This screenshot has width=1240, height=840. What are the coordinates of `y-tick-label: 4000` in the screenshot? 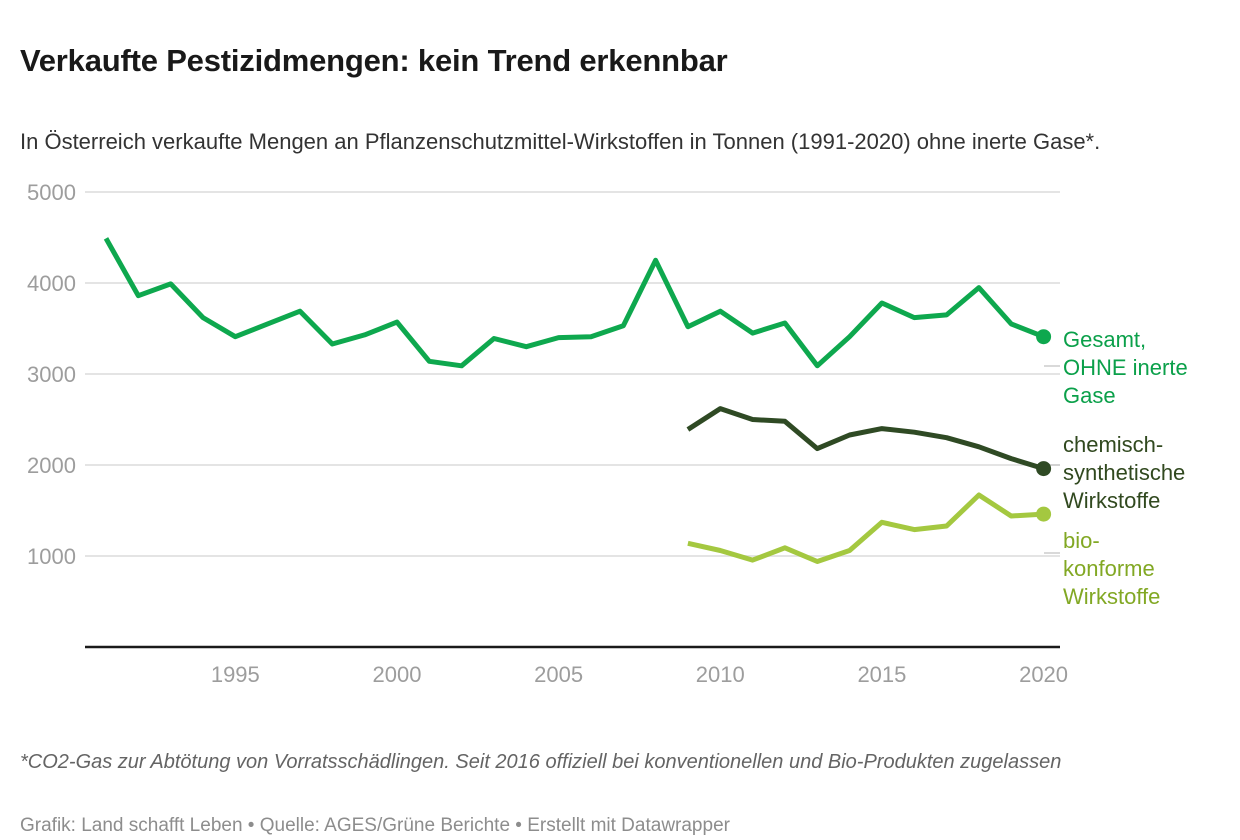 It's located at (51, 283).